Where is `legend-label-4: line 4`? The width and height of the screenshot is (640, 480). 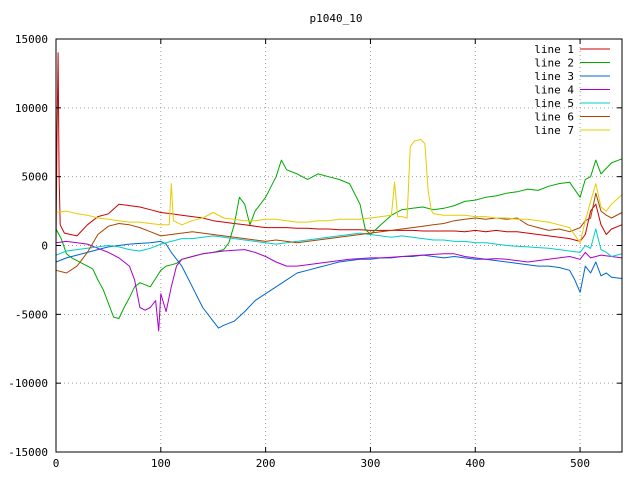 legend-label-4: line 4 is located at coordinates (554, 90).